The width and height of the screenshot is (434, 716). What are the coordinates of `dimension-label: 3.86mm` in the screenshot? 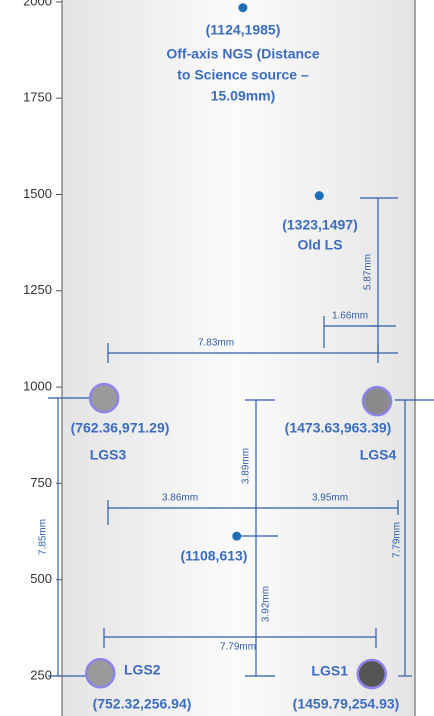 It's located at (180, 498).